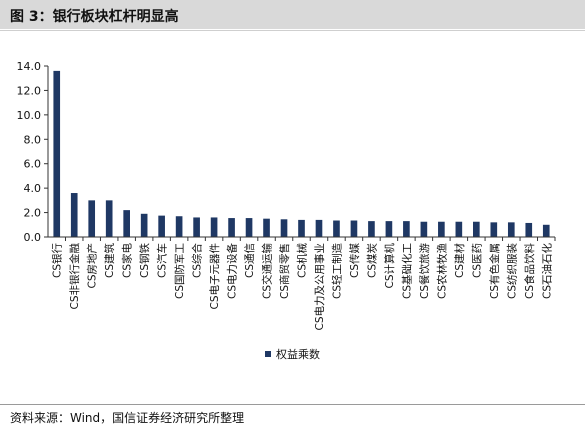 This screenshot has width=585, height=429. Describe the element at coordinates (441, 271) in the screenshot. I see `x-tick-label: CS农林牧渔` at that location.